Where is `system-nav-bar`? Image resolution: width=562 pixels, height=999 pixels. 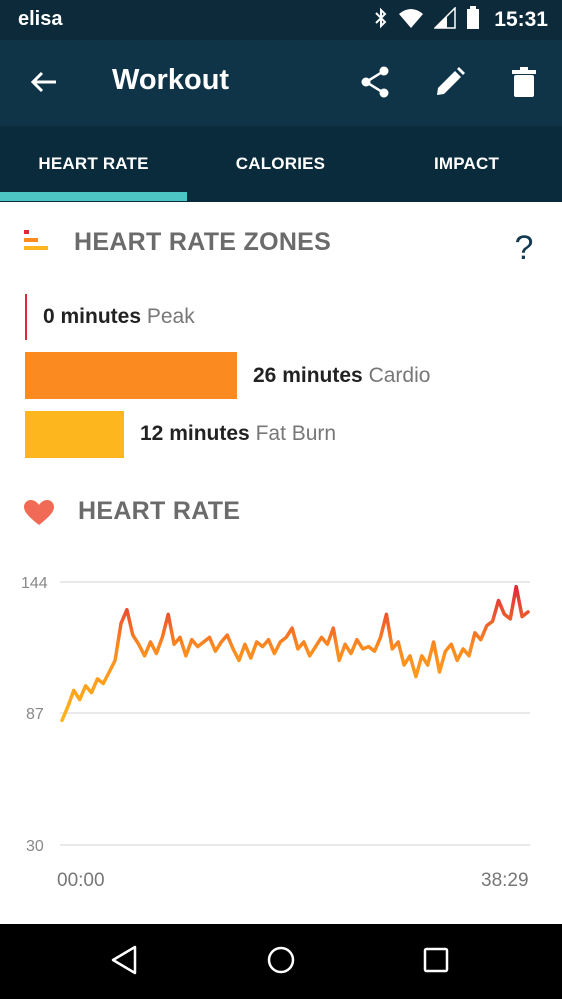
system-nav-bar is located at coordinates (281, 961).